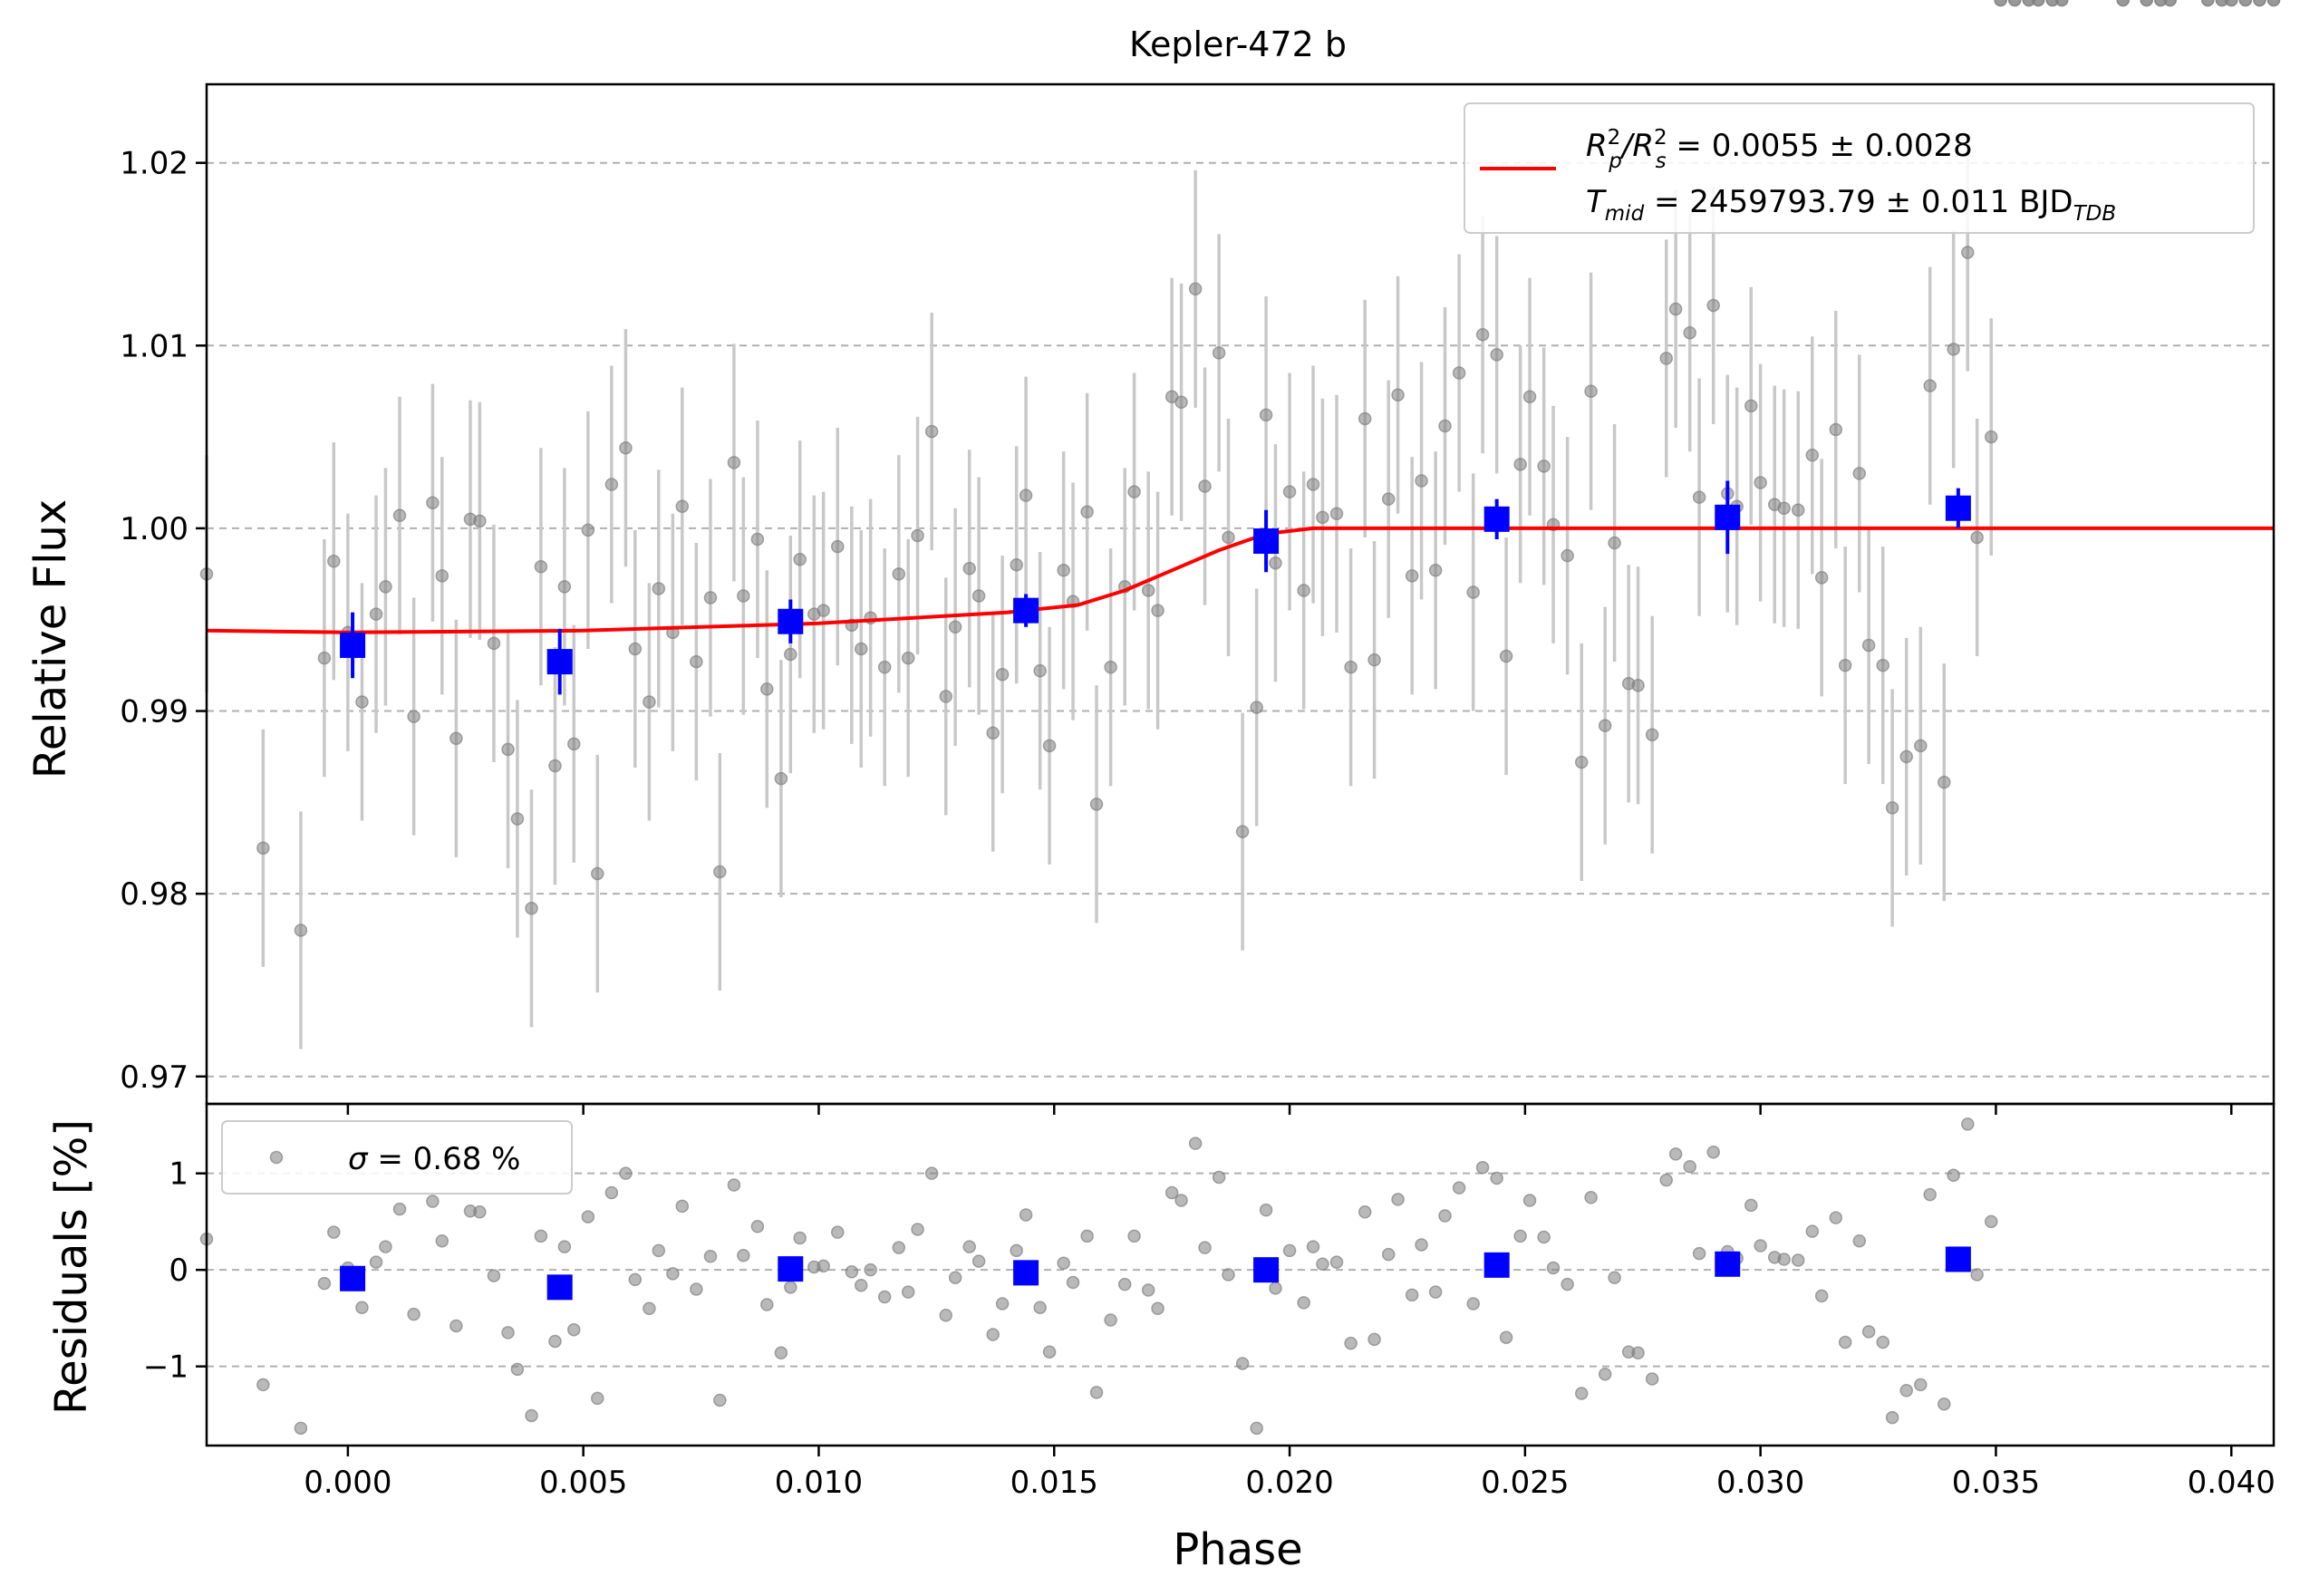 This screenshot has width=2300, height=1596. Describe the element at coordinates (178, 1271) in the screenshot. I see `bottom-ytick-label: 0` at that location.